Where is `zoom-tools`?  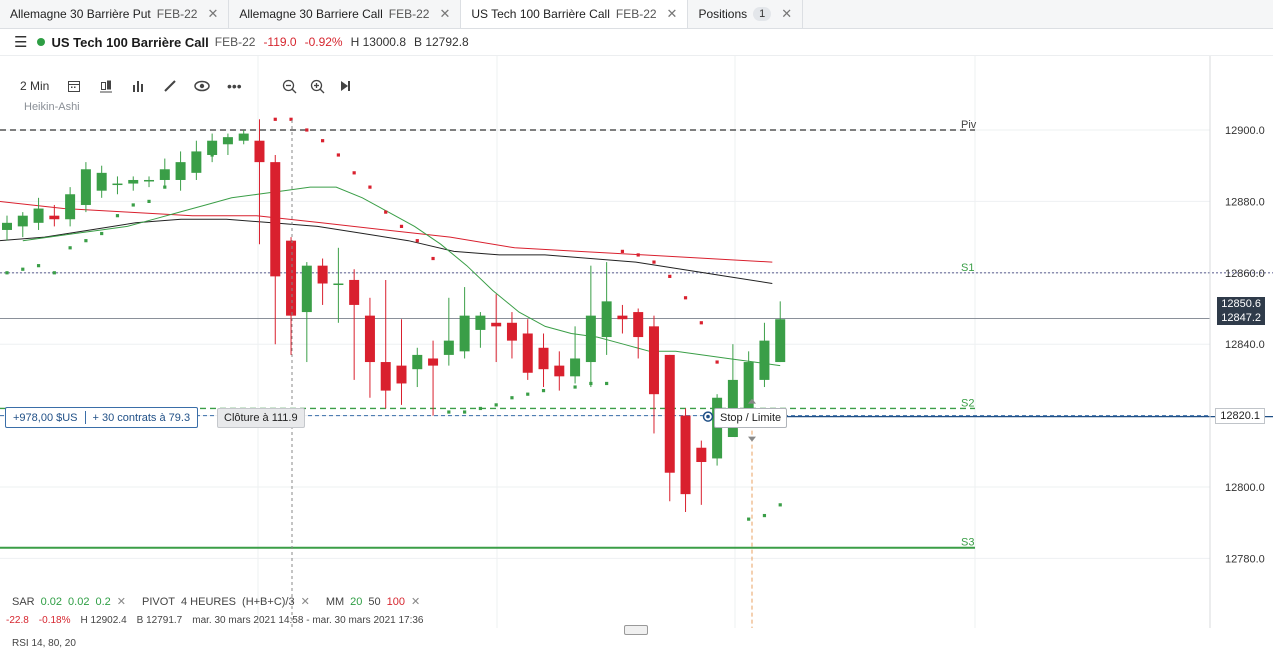
zoom-tools is located at coordinates (317, 86).